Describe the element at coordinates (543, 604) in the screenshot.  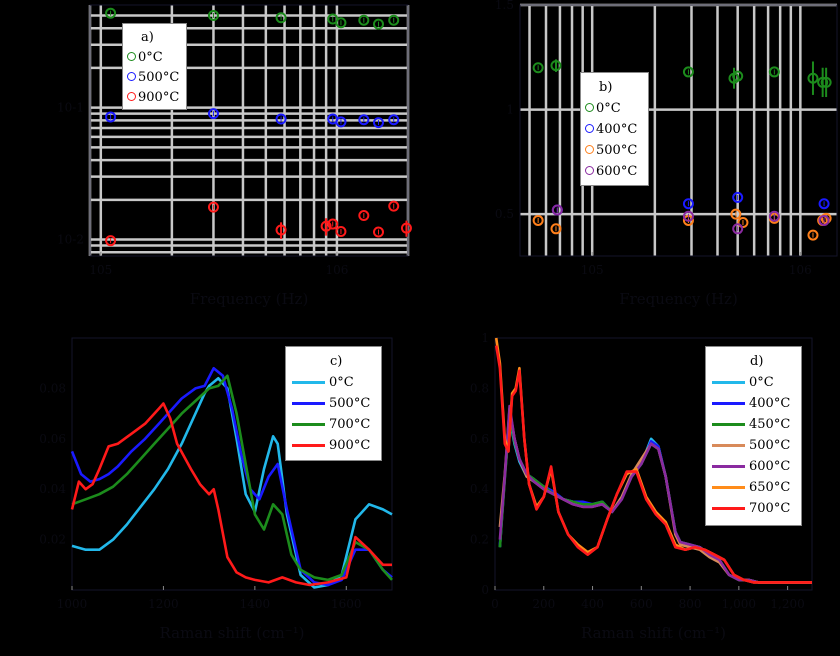
I see `x-tick-label: 200` at that location.